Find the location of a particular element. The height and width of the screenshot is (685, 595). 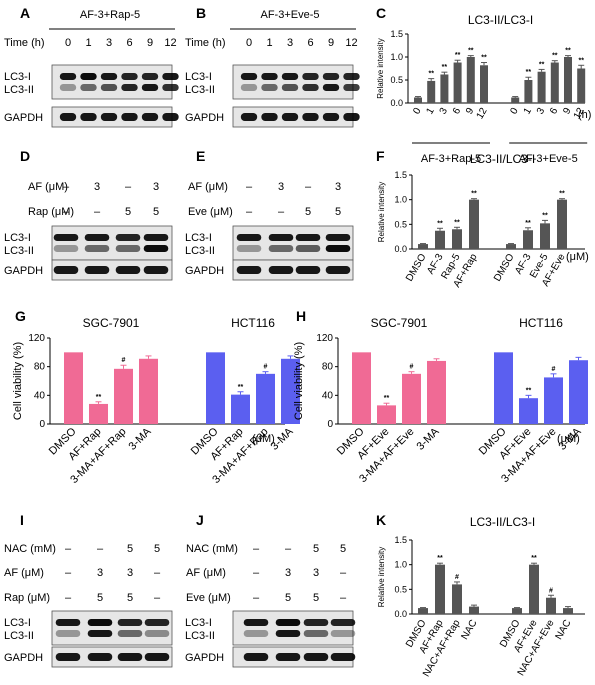

y-tick-label: 1.5 is located at coordinates (396, 34).